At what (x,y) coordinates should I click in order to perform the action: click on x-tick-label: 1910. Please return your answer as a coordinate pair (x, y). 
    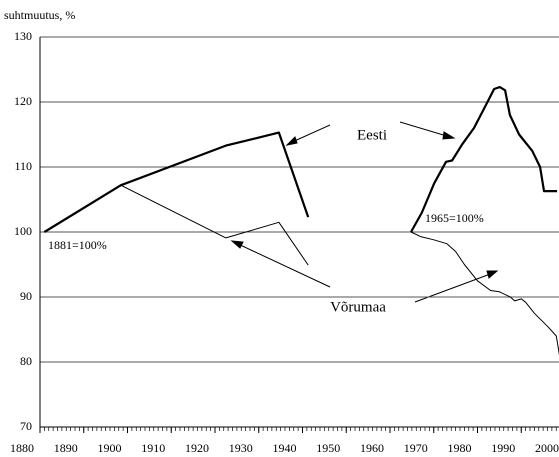
    Looking at the image, I should click on (153, 448).